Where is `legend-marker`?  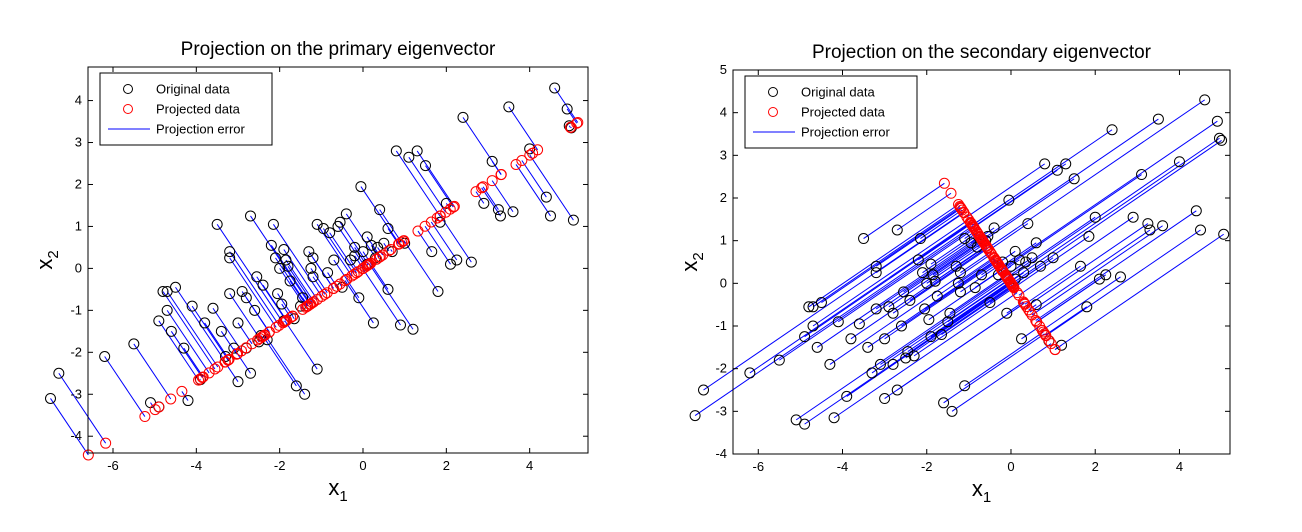 legend-marker is located at coordinates (128, 89).